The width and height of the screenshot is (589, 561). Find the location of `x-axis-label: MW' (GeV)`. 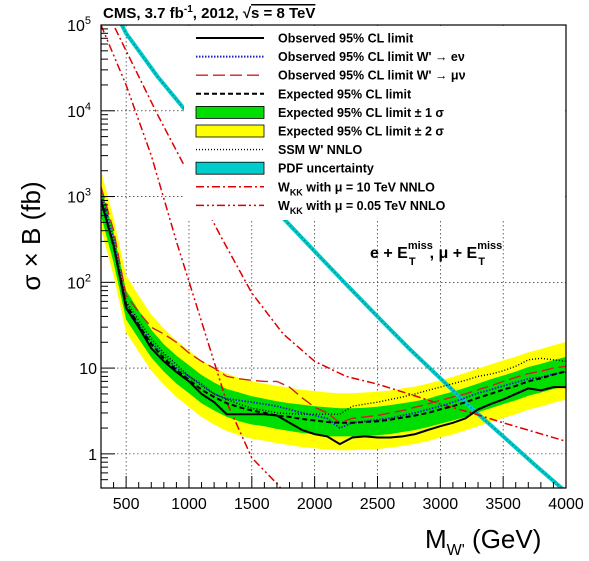

x-axis-label: MW' (GeV) is located at coordinates (483, 541).